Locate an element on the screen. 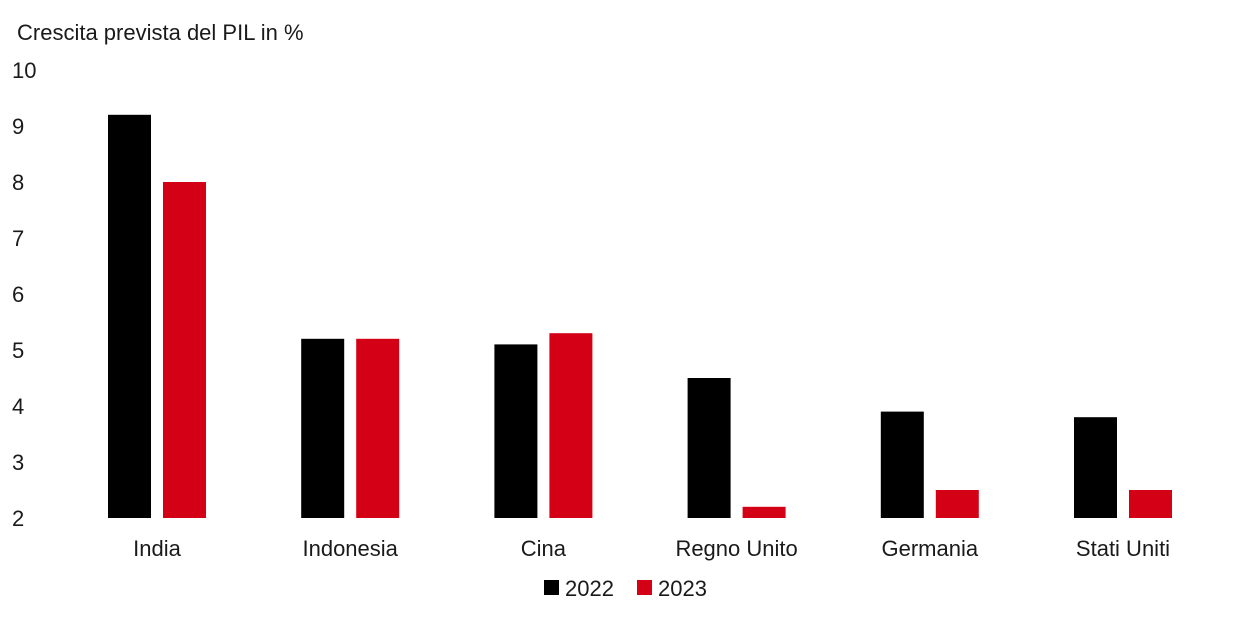 The image size is (1244, 625). y-axis-ticks: 2 3 4 5 6 7 8 9 10 is located at coordinates (24, 294).